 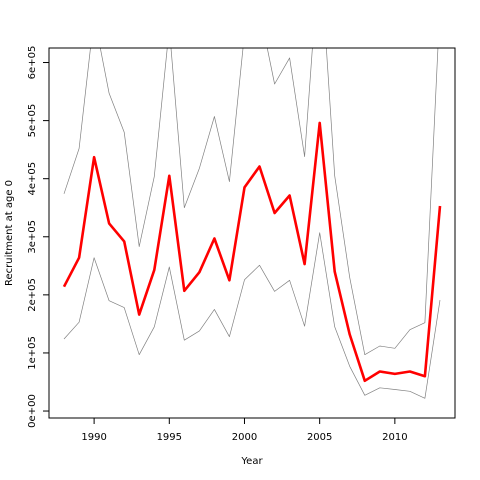 I want to click on x-tick-label: 2005, so click(x=319, y=437).